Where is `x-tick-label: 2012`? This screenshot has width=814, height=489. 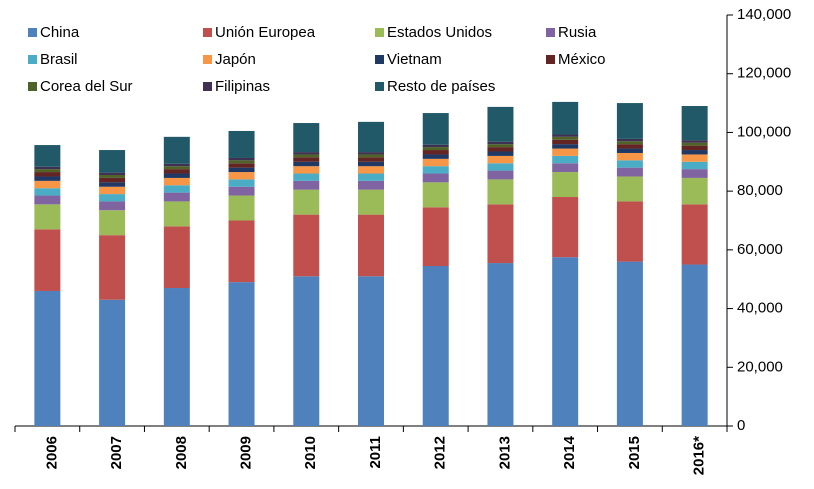
x-tick-label: 2012 is located at coordinates (440, 452).